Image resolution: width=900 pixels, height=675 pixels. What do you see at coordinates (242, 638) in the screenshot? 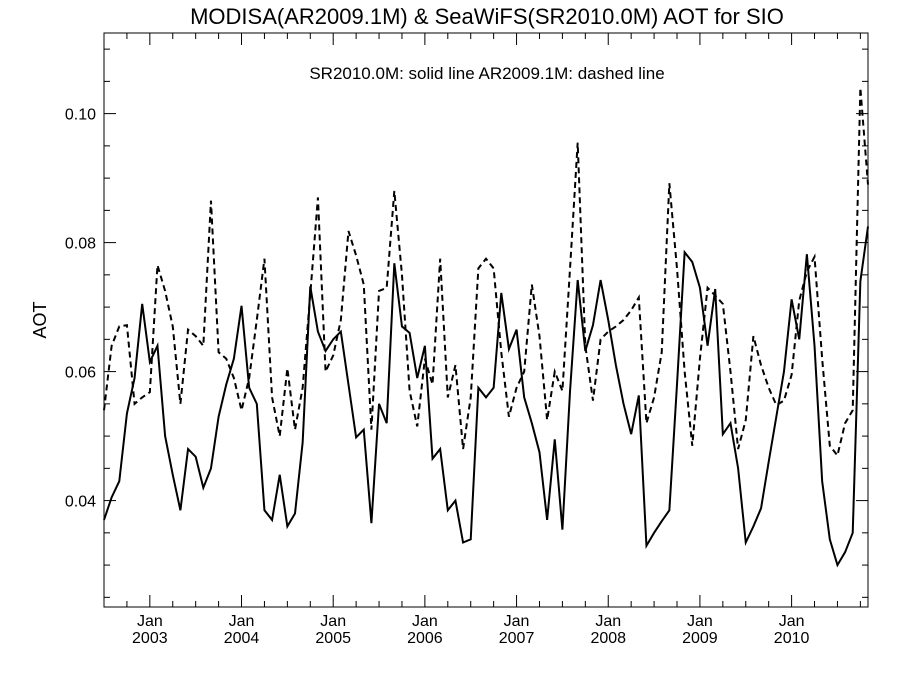
I see `x-tick-label-year: 2004` at bounding box center [242, 638].